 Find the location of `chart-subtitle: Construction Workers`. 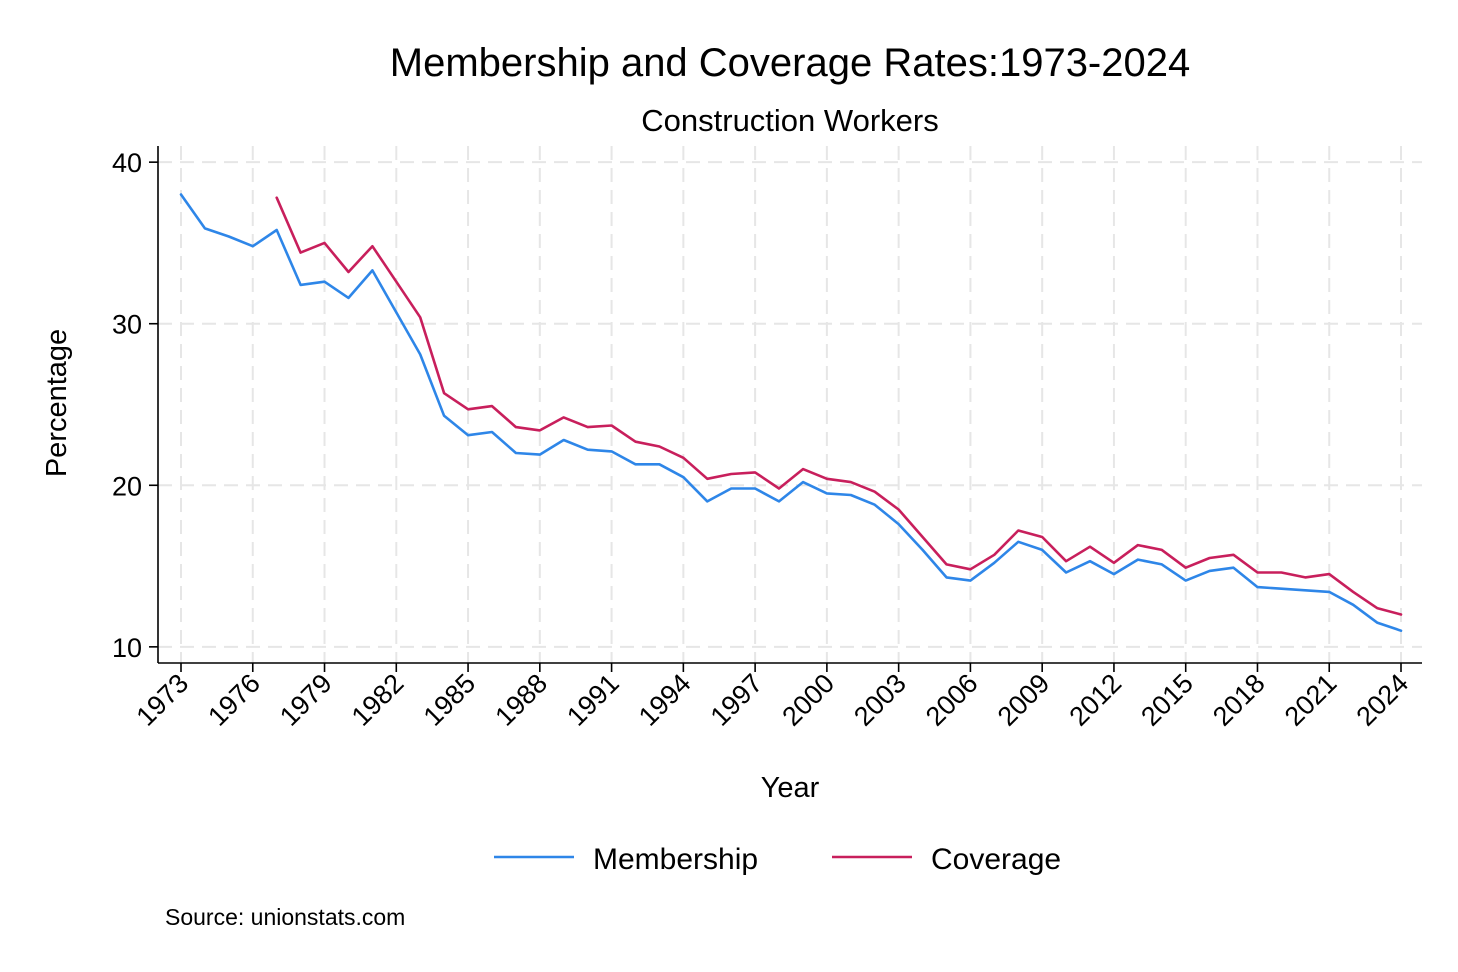

chart-subtitle: Construction Workers is located at coordinates (789, 120).